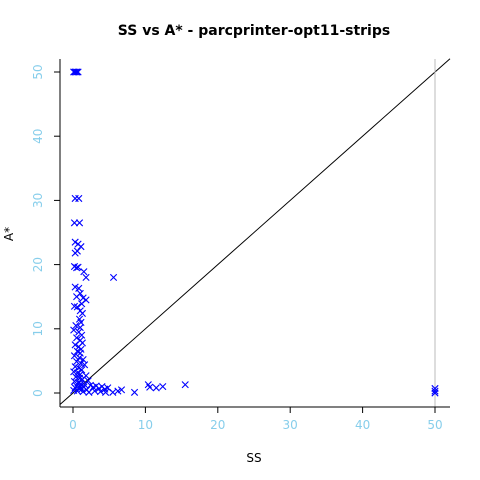 Image resolution: width=480 pixels, height=480 pixels. What do you see at coordinates (38, 328) in the screenshot?
I see `y-tick-label: 10` at bounding box center [38, 328].